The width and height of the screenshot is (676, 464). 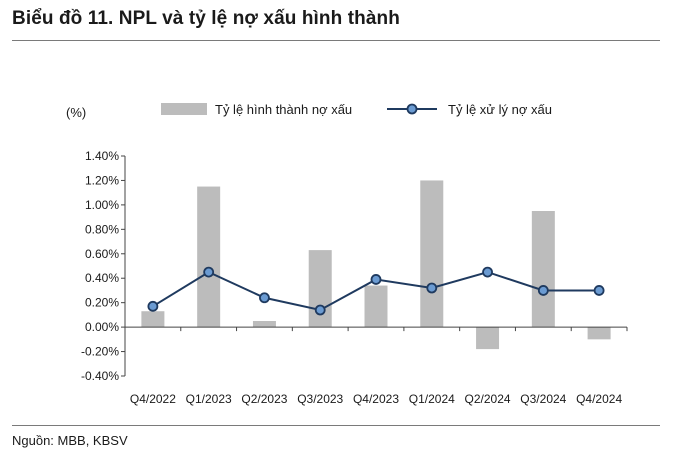 I want to click on y-tick-label: -0.20%, so click(x=100, y=352).